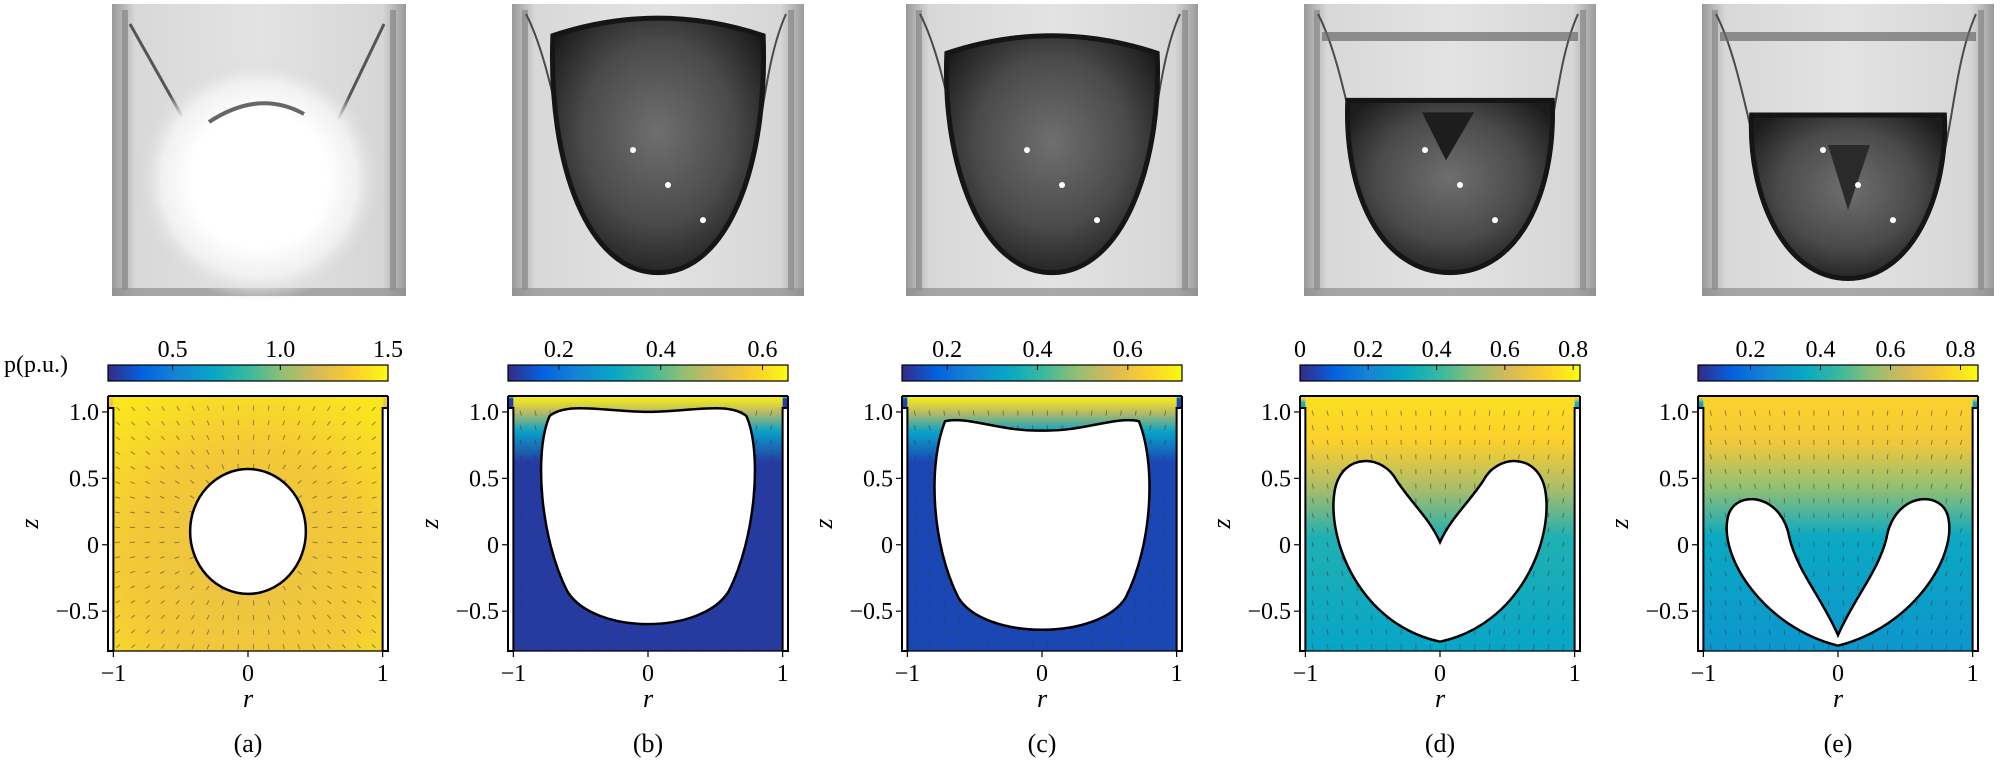  What do you see at coordinates (1177, 674) in the screenshot?
I see `x-tick-label: 1` at bounding box center [1177, 674].